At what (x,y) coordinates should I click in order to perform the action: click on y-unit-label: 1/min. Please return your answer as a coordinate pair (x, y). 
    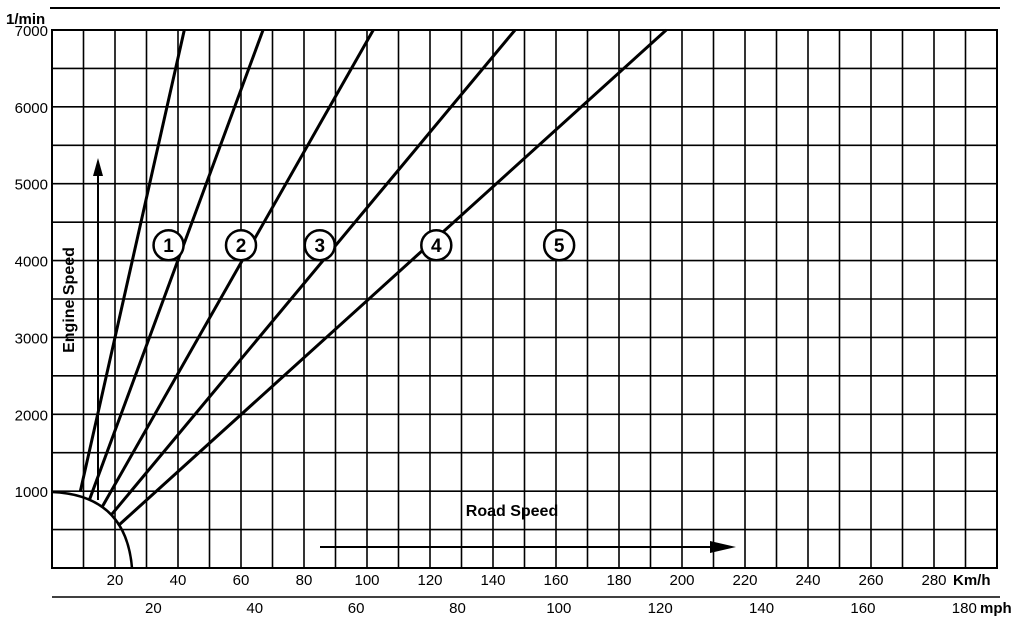
    Looking at the image, I should click on (25, 19).